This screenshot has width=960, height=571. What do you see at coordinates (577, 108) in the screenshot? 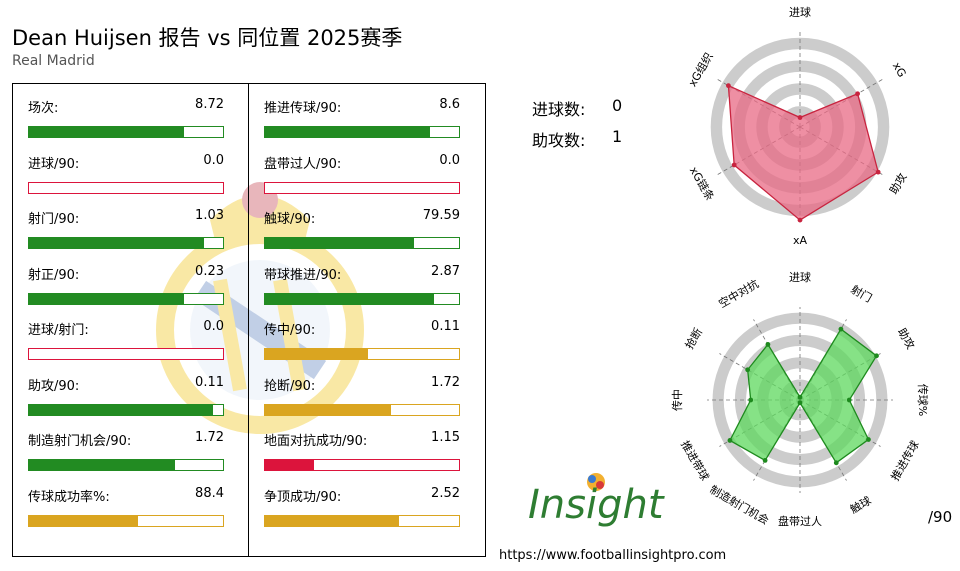
I see `goals-count: 进球数: 0` at bounding box center [577, 108].